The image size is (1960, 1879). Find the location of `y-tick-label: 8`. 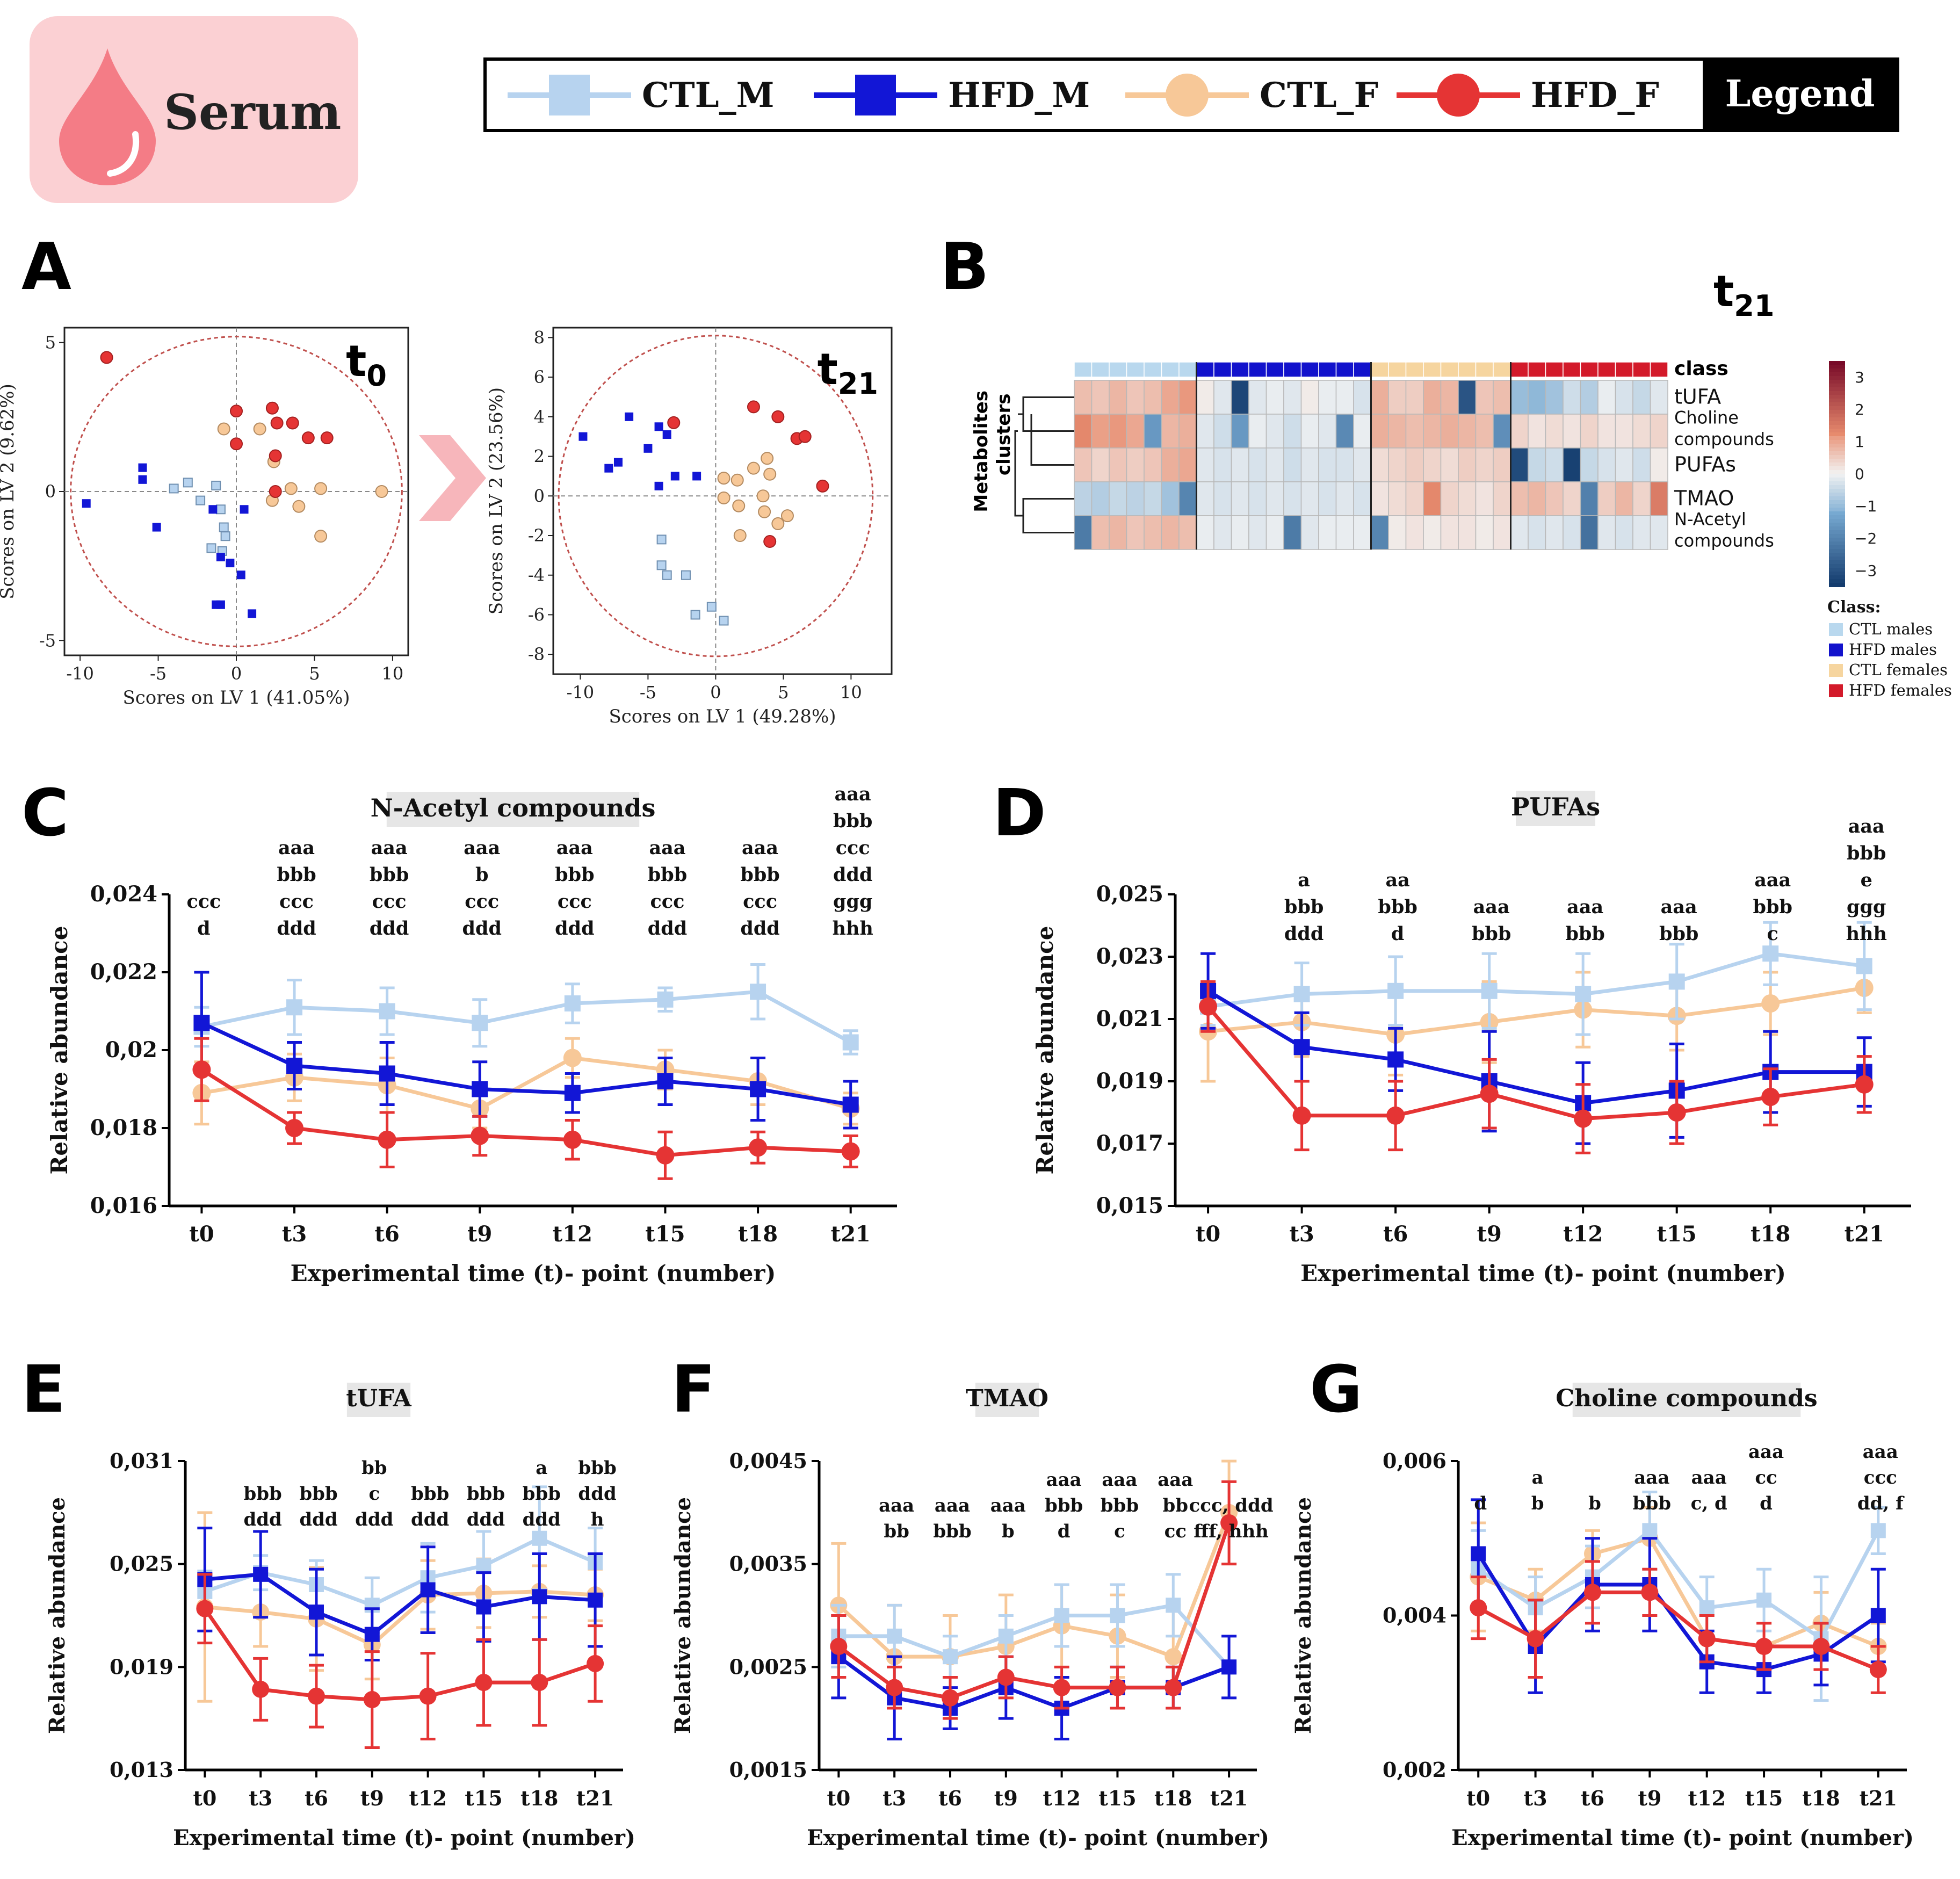

y-tick-label: 8 is located at coordinates (539, 337).